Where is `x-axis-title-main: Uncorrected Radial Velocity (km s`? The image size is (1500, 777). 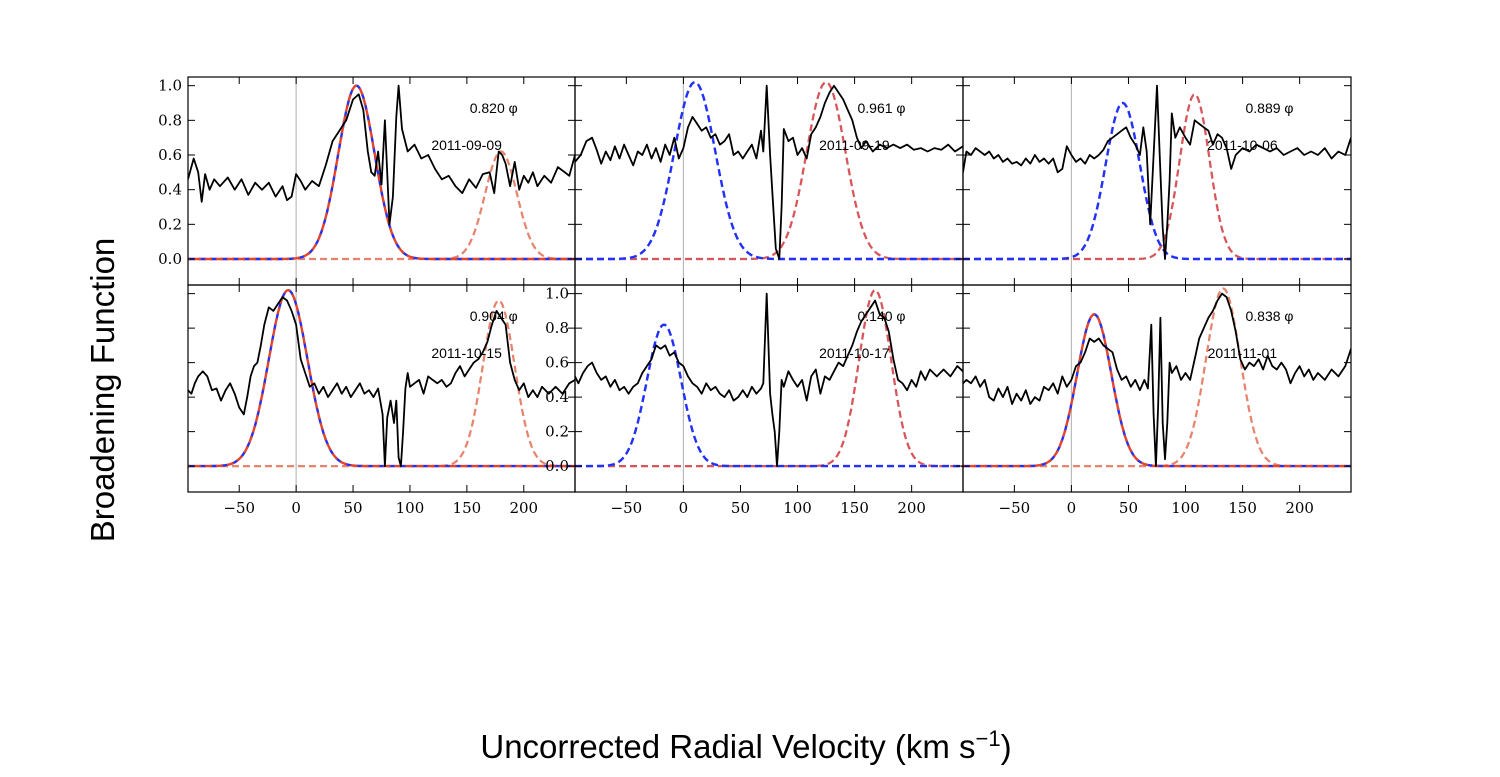
x-axis-title-main: Uncorrected Radial Velocity (km s is located at coordinates (727, 746).